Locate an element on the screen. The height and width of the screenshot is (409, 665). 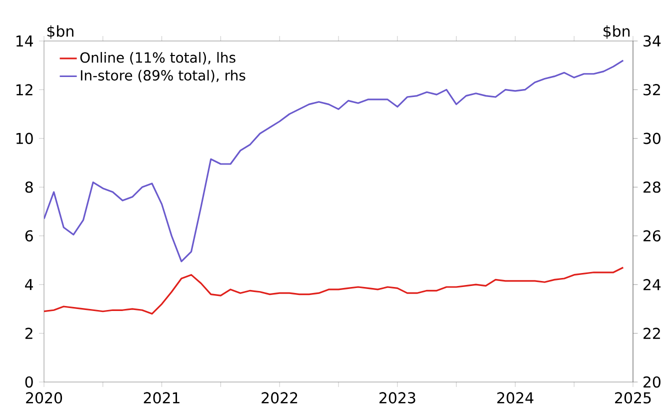
x-tick-label: 2023 is located at coordinates (397, 398).